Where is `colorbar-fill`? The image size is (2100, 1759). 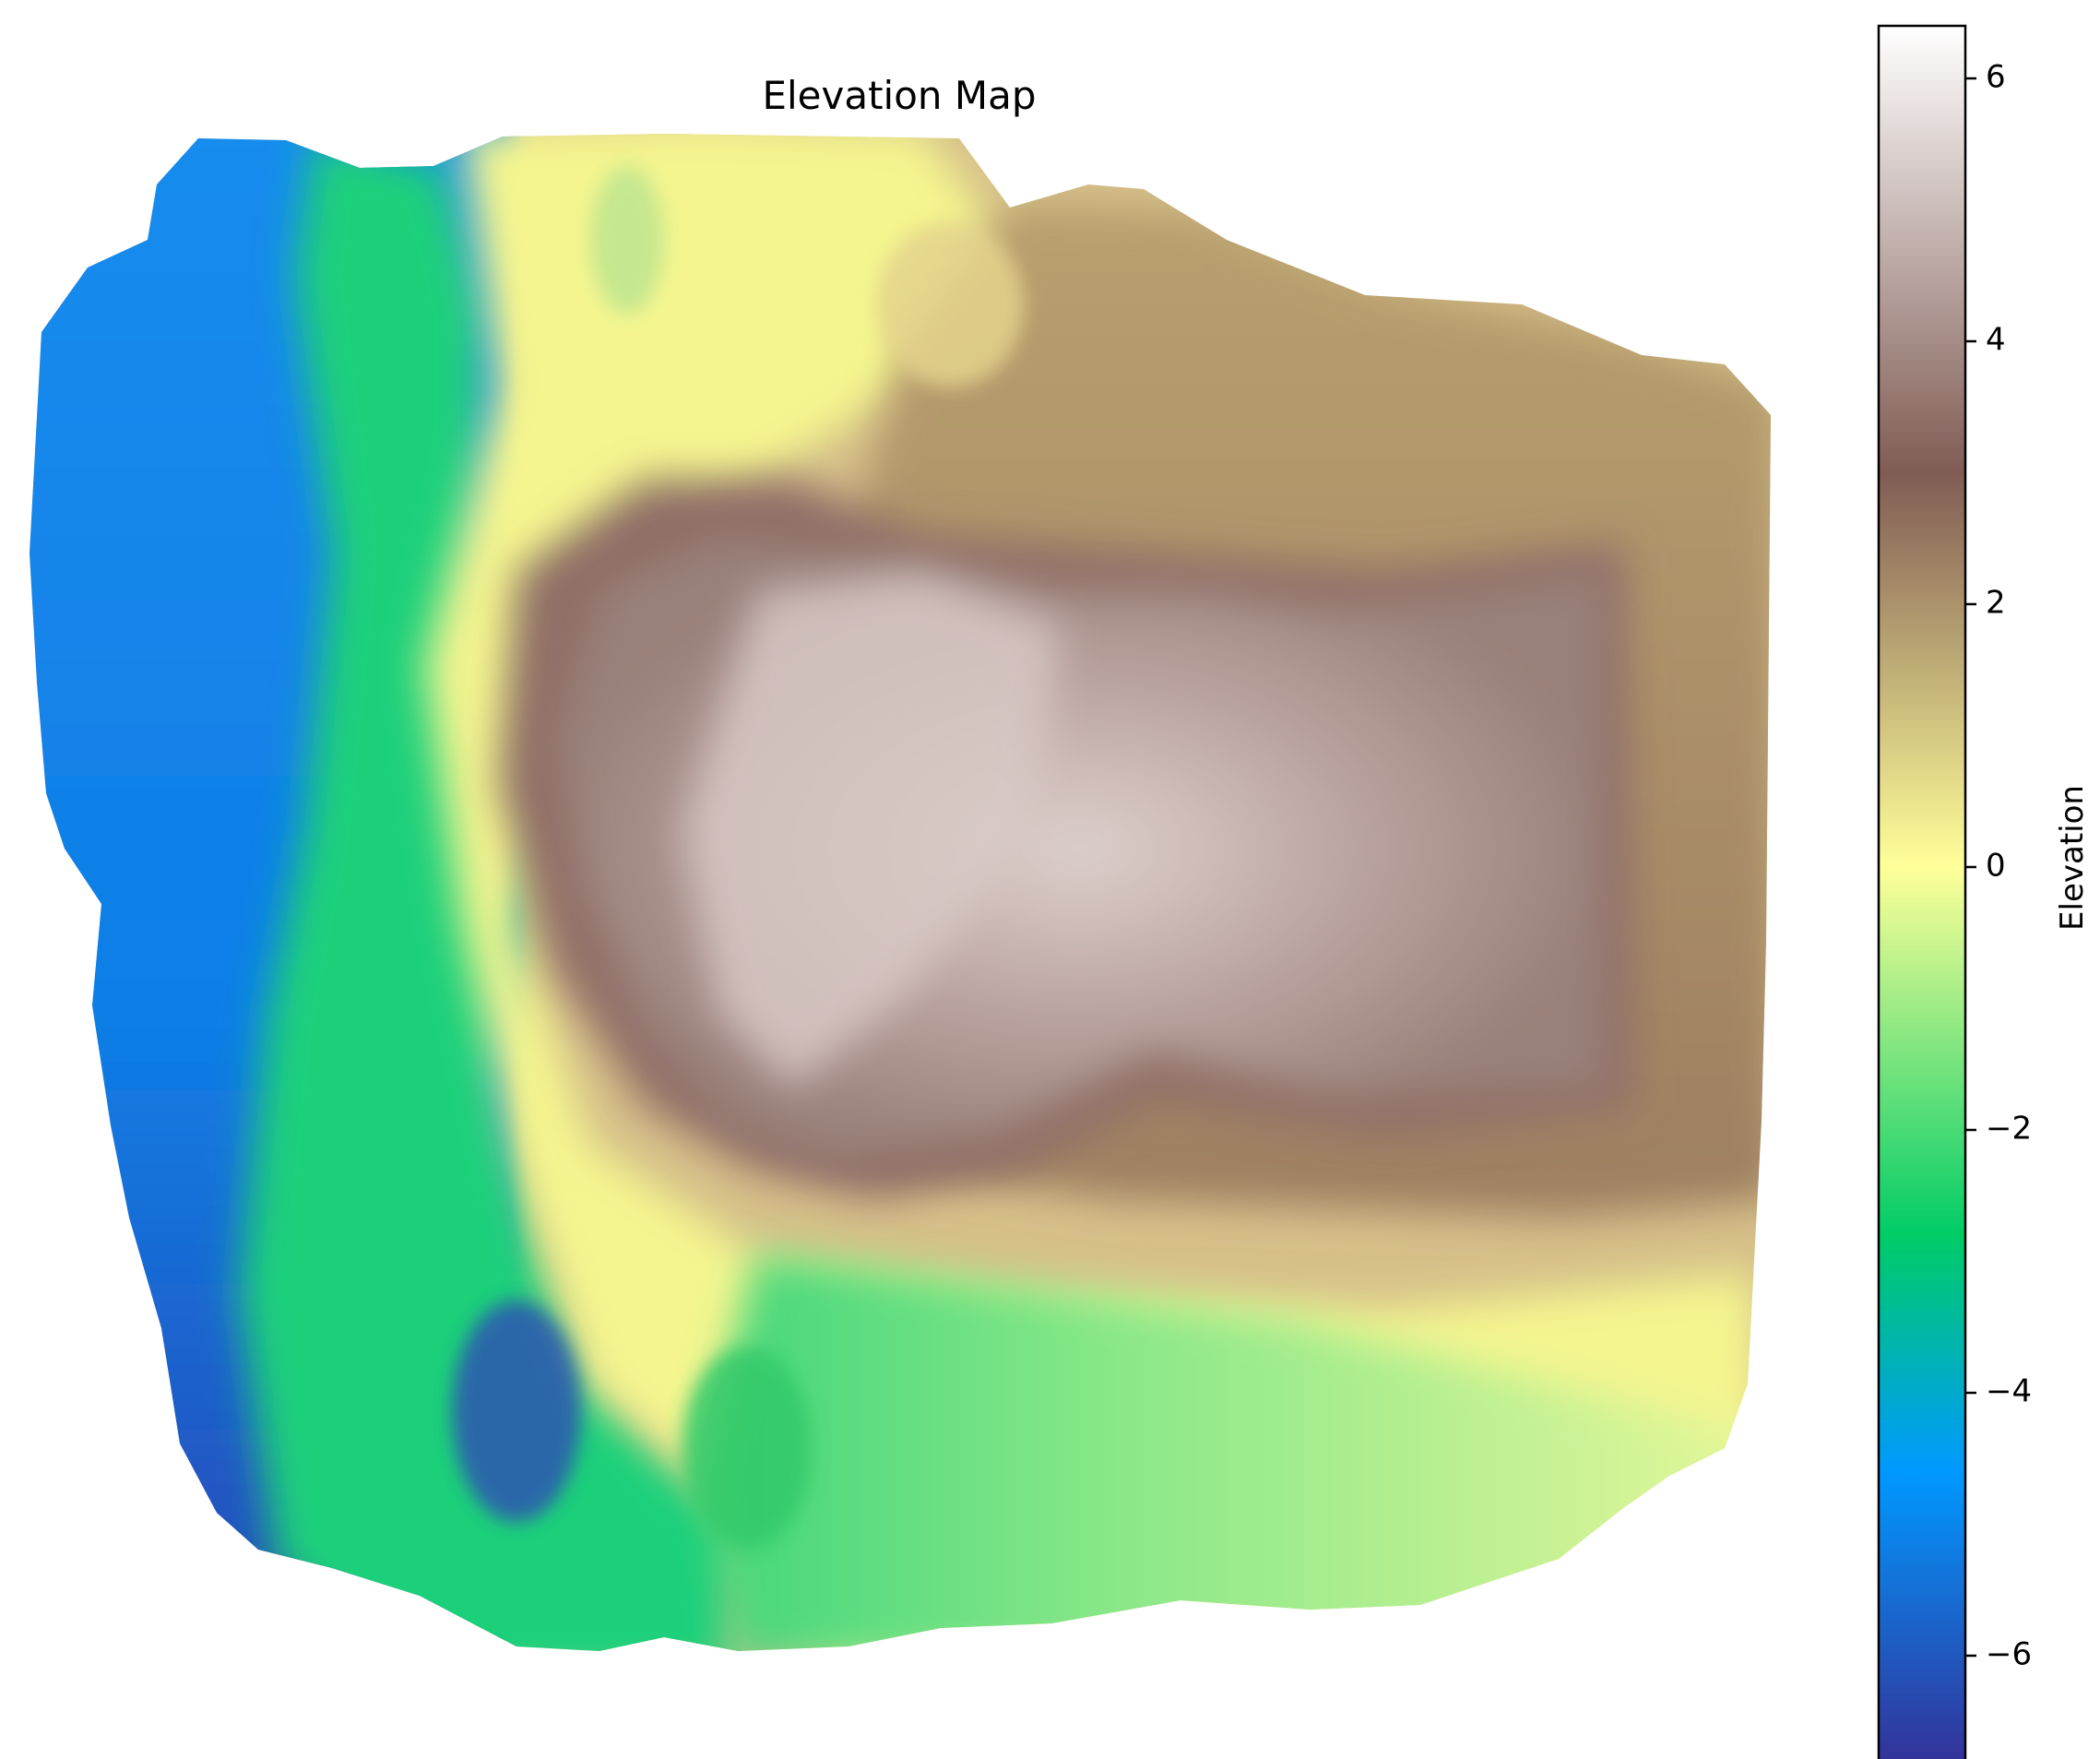
colorbar-fill is located at coordinates (1922, 893).